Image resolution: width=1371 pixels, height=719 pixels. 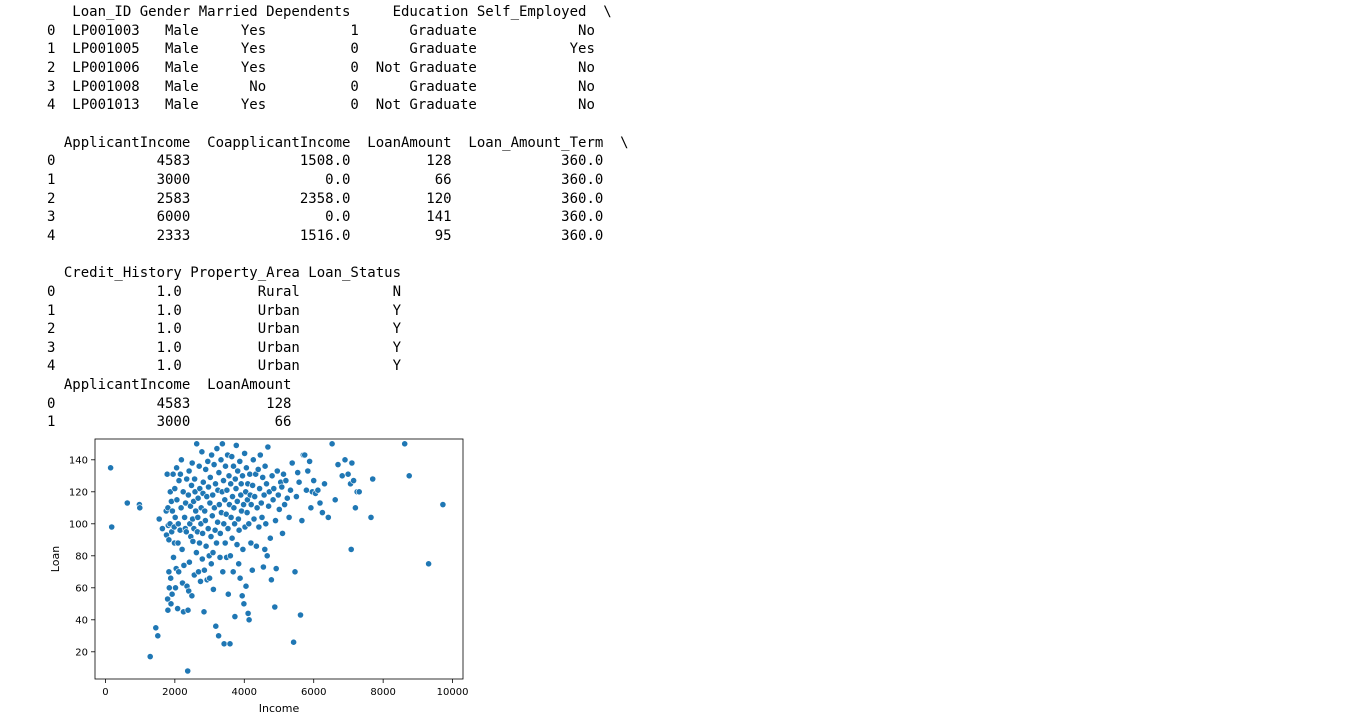 What do you see at coordinates (325, 161) in the screenshot?
I see `output-line: 0 4583 1508.0 128 360.0` at bounding box center [325, 161].